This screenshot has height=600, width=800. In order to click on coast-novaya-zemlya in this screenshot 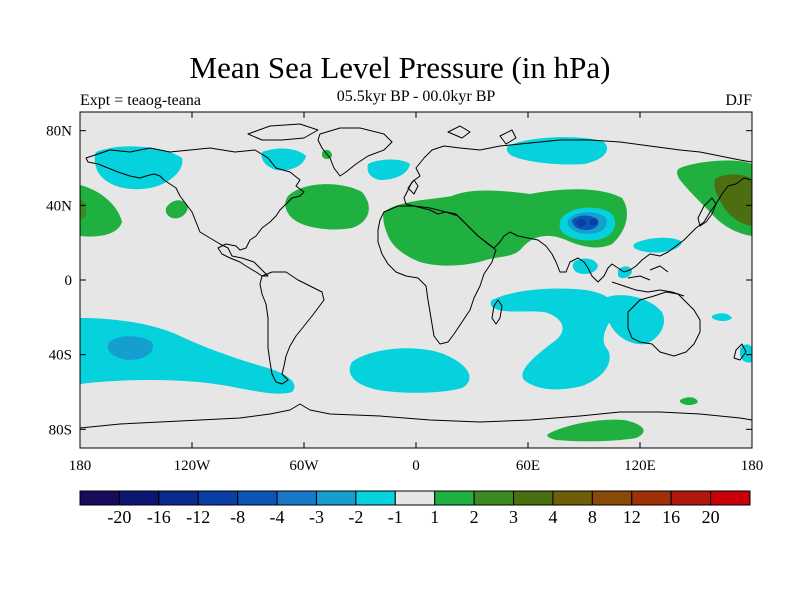, I will do `click(508, 137)`.